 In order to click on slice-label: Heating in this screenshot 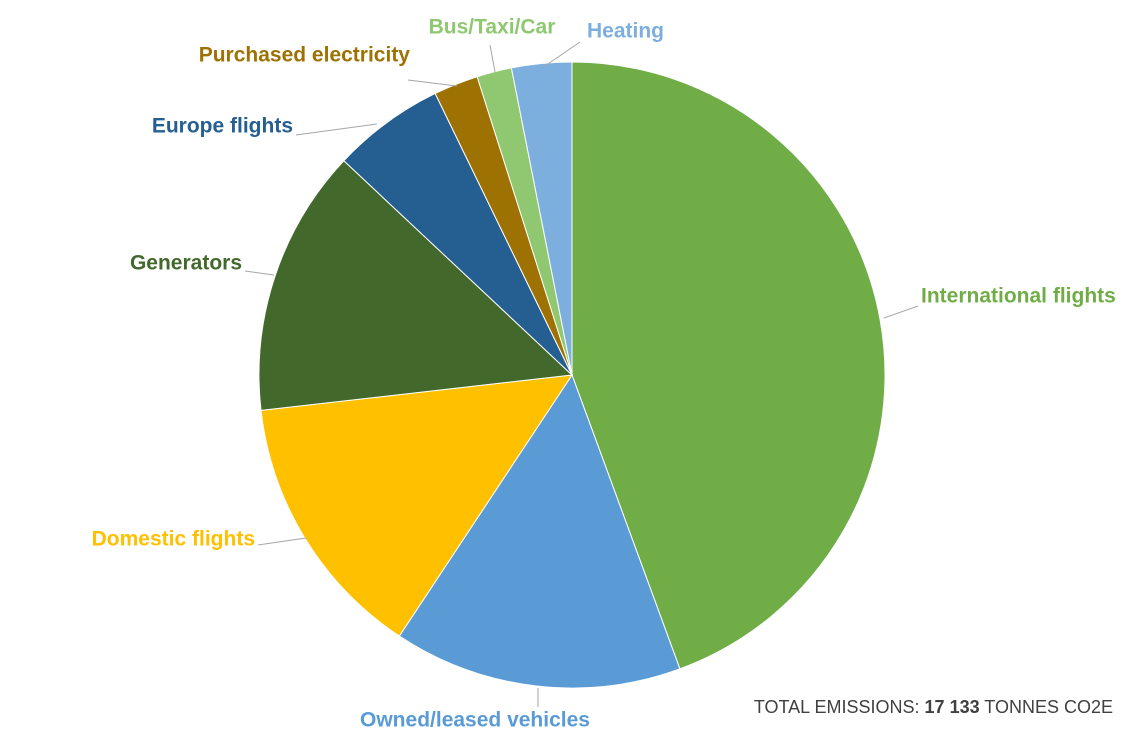, I will do `click(625, 31)`.